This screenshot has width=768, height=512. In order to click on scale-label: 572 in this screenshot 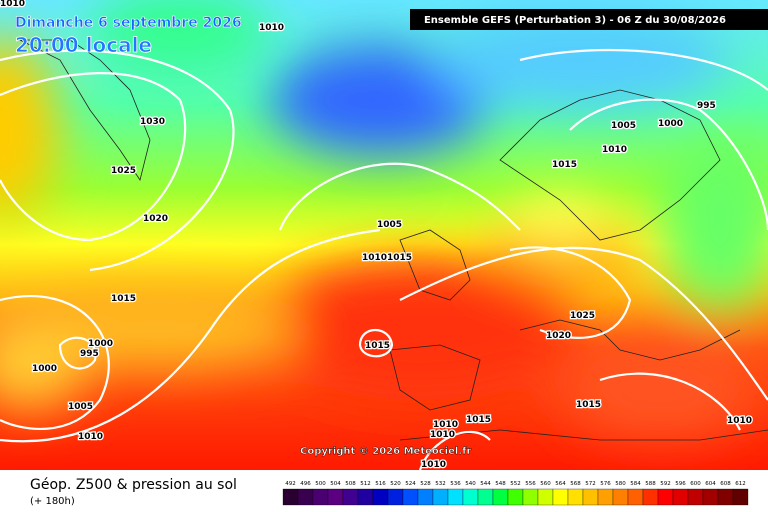, I will do `click(590, 484)`.